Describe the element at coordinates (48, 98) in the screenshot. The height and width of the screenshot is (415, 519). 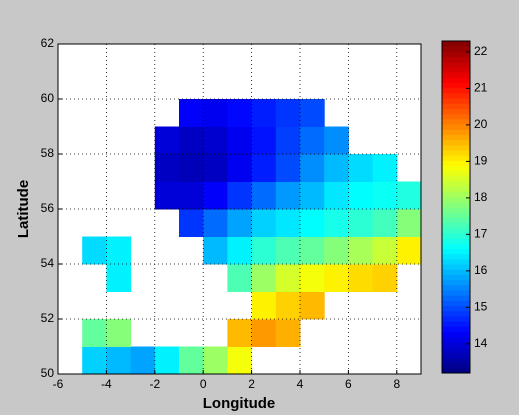
I see `y-tick-label: 60` at that location.